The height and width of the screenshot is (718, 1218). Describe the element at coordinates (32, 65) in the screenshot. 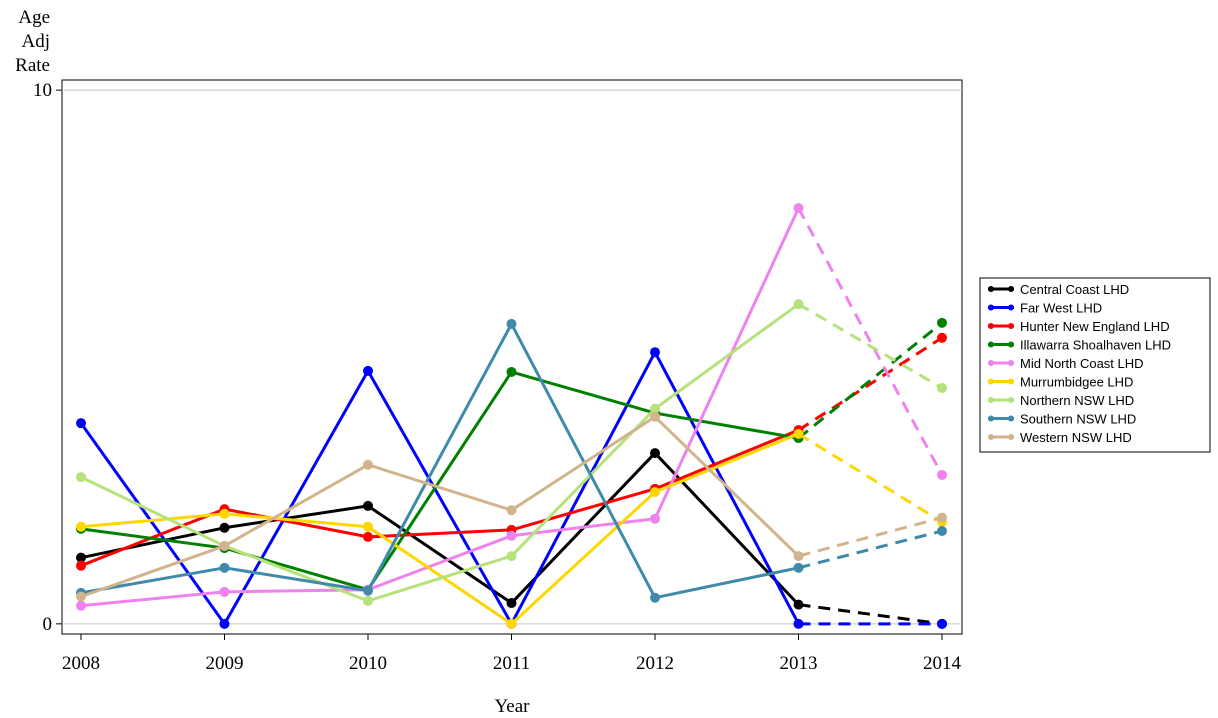

I see `y-axis-label: Rate` at that location.